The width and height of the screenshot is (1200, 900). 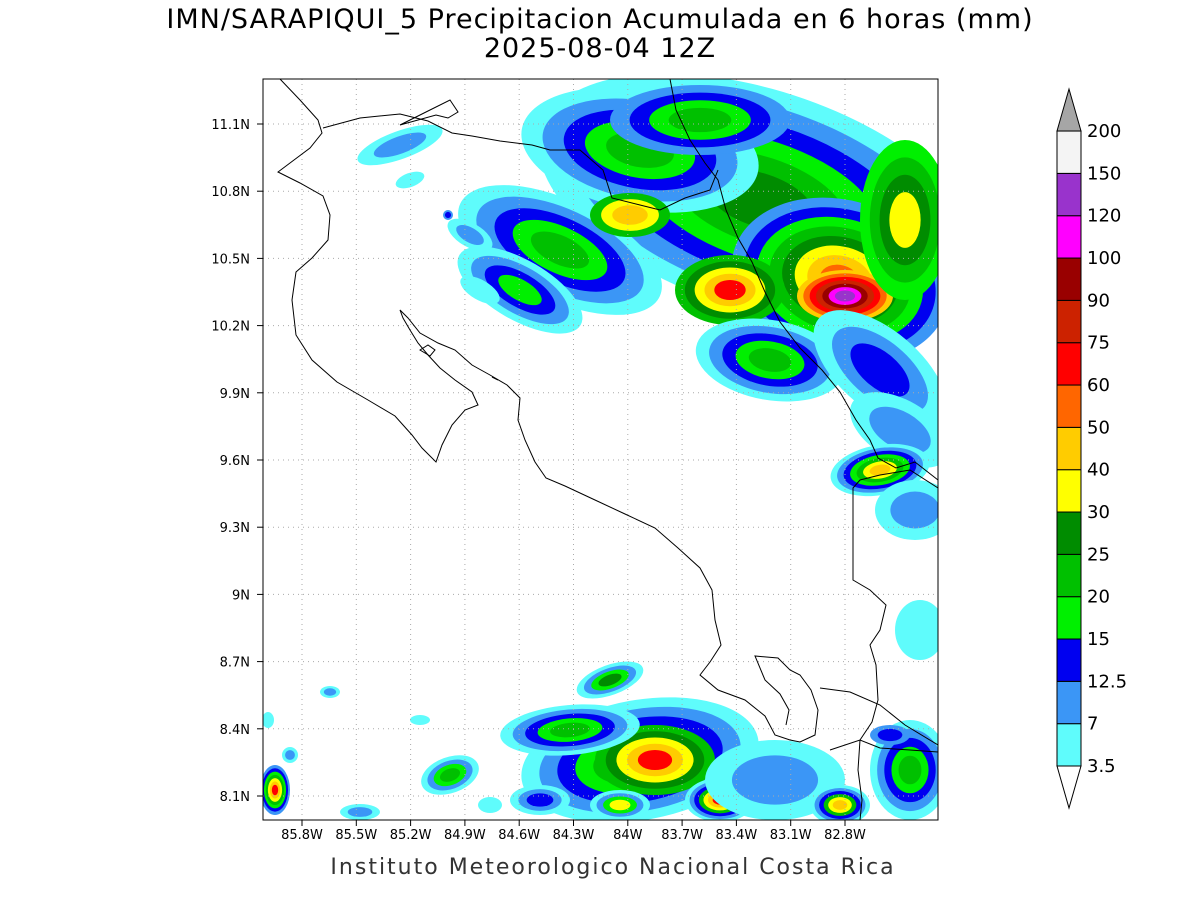 I want to click on colorbar-label: 3.5, so click(x=1101, y=766).